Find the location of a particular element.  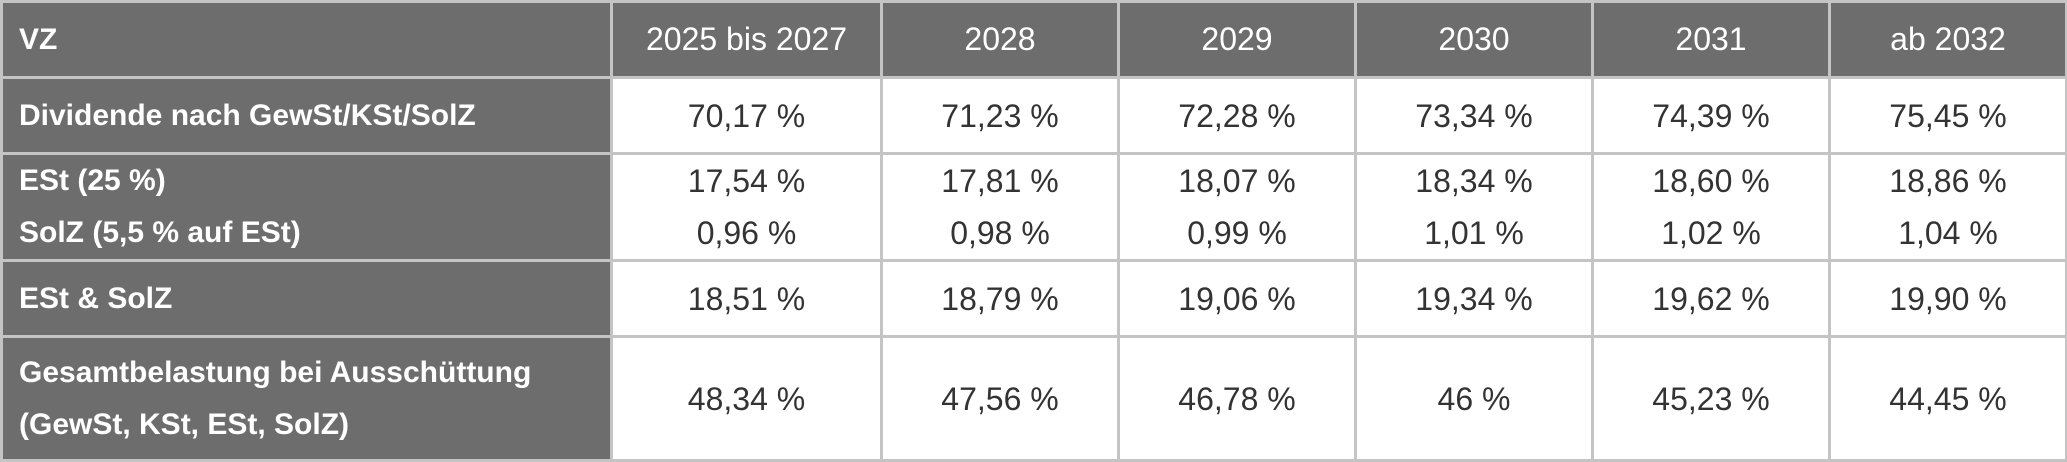

table-cell: 17,81 % 0,98 % is located at coordinates (1000, 207).